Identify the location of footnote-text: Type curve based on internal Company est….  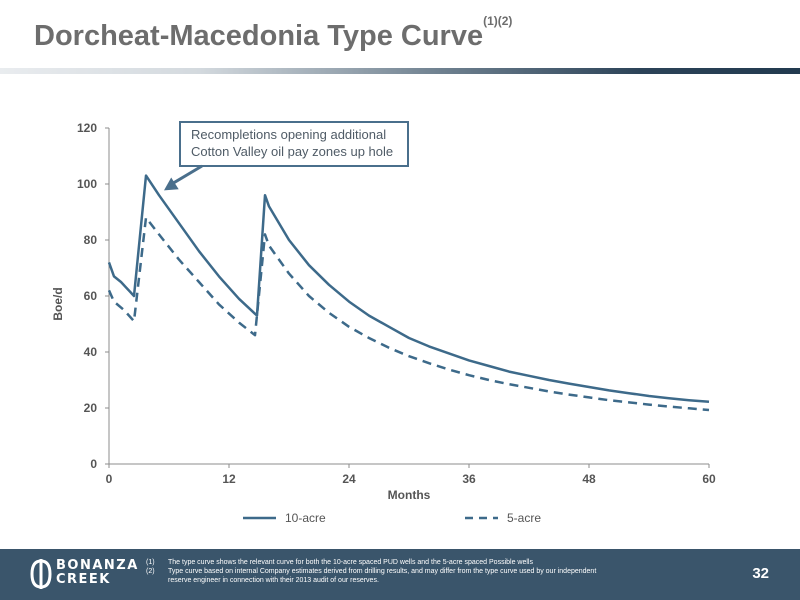
(382, 571).